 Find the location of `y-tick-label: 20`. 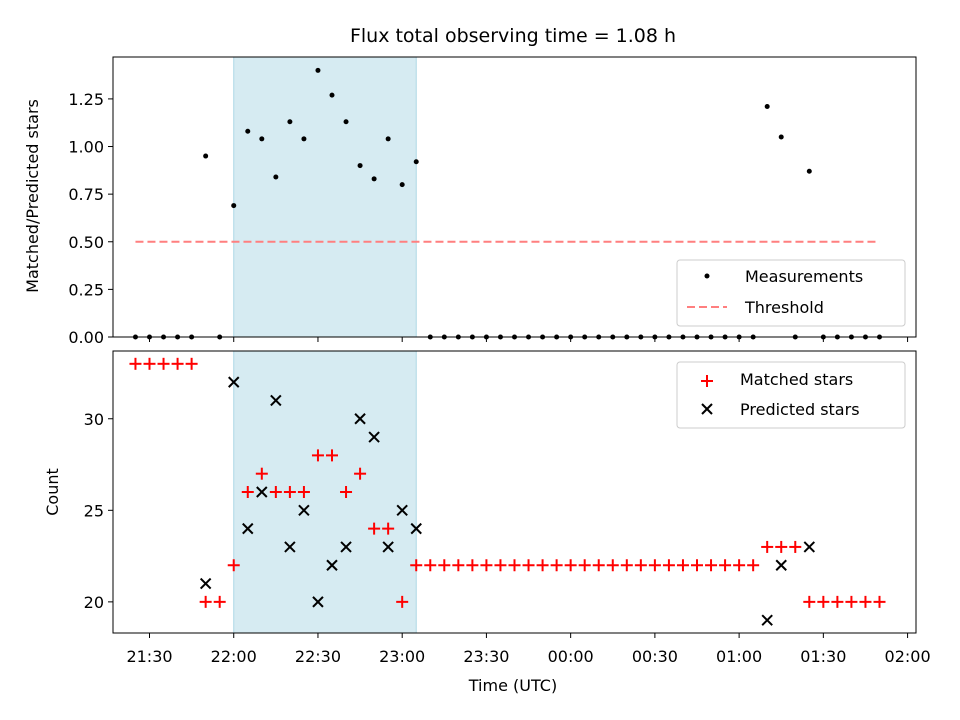

y-tick-label: 20 is located at coordinates (94, 602).